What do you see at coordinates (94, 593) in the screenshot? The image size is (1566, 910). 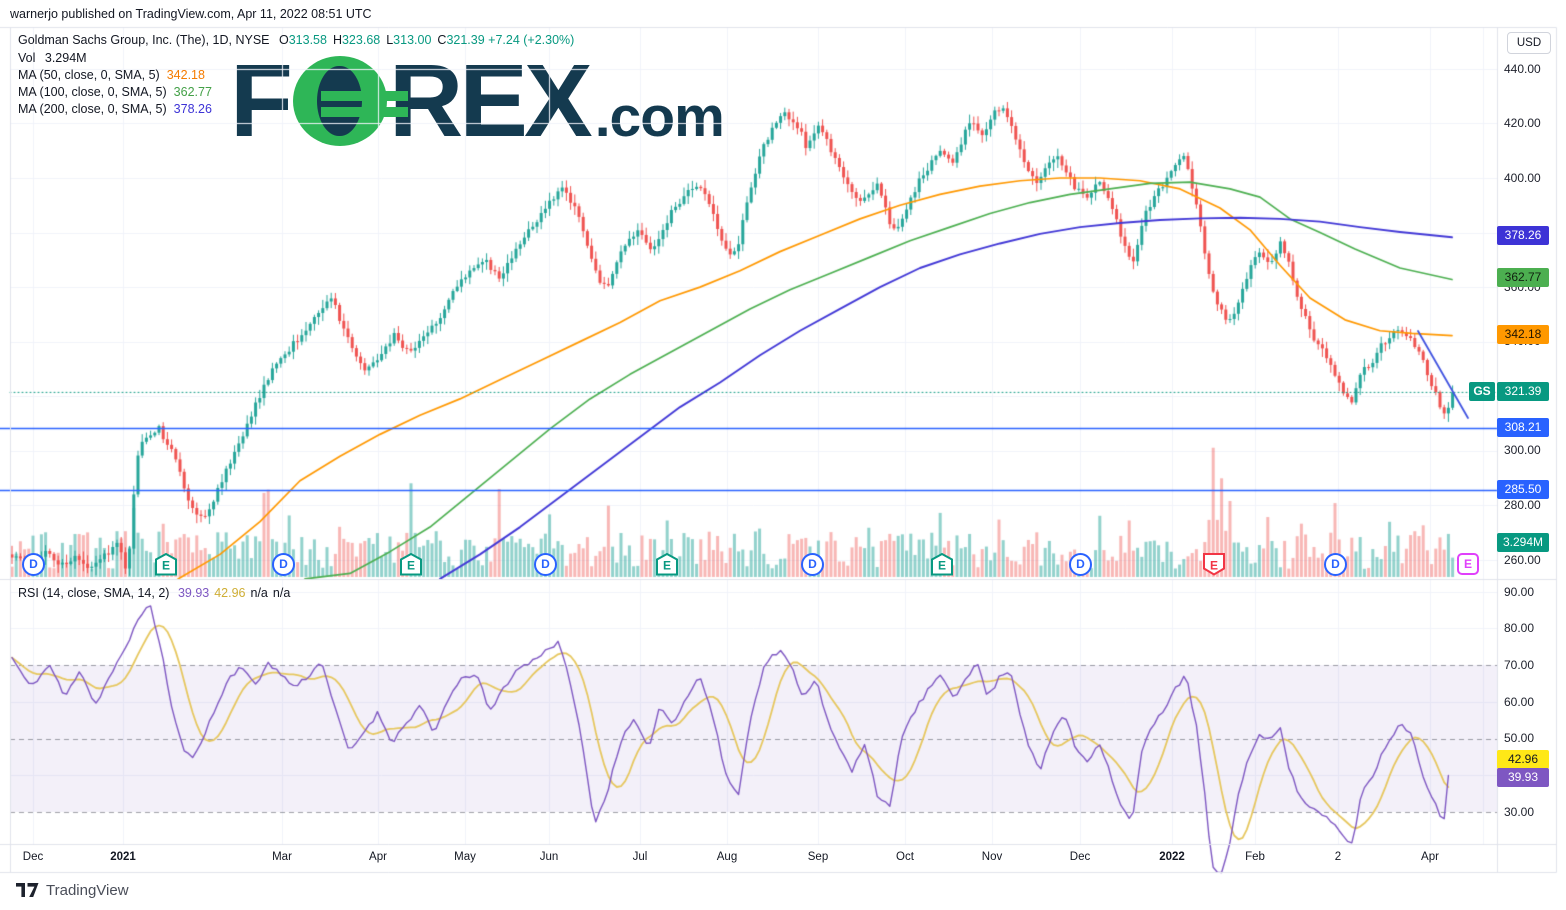 I see `rsi-label: RSI (14, close, SMA, 14, 2)` at bounding box center [94, 593].